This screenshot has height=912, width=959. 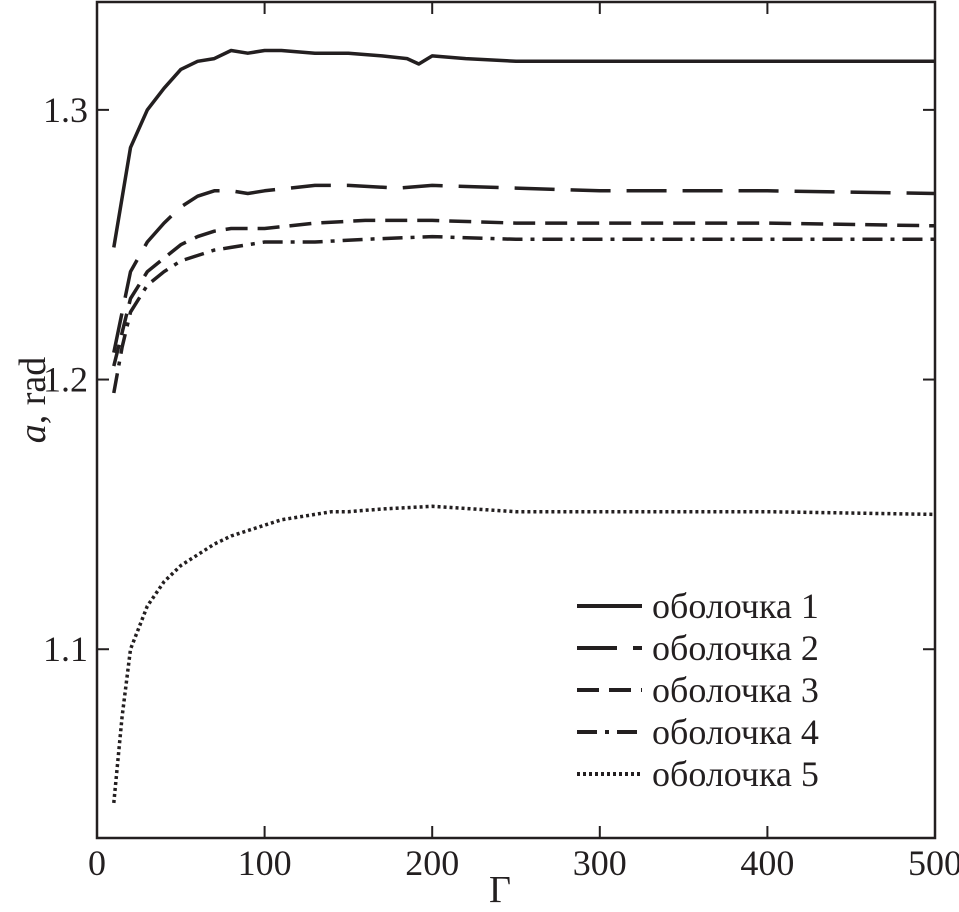 What do you see at coordinates (933, 863) in the screenshot?
I see `x-tick-label: 500` at bounding box center [933, 863].